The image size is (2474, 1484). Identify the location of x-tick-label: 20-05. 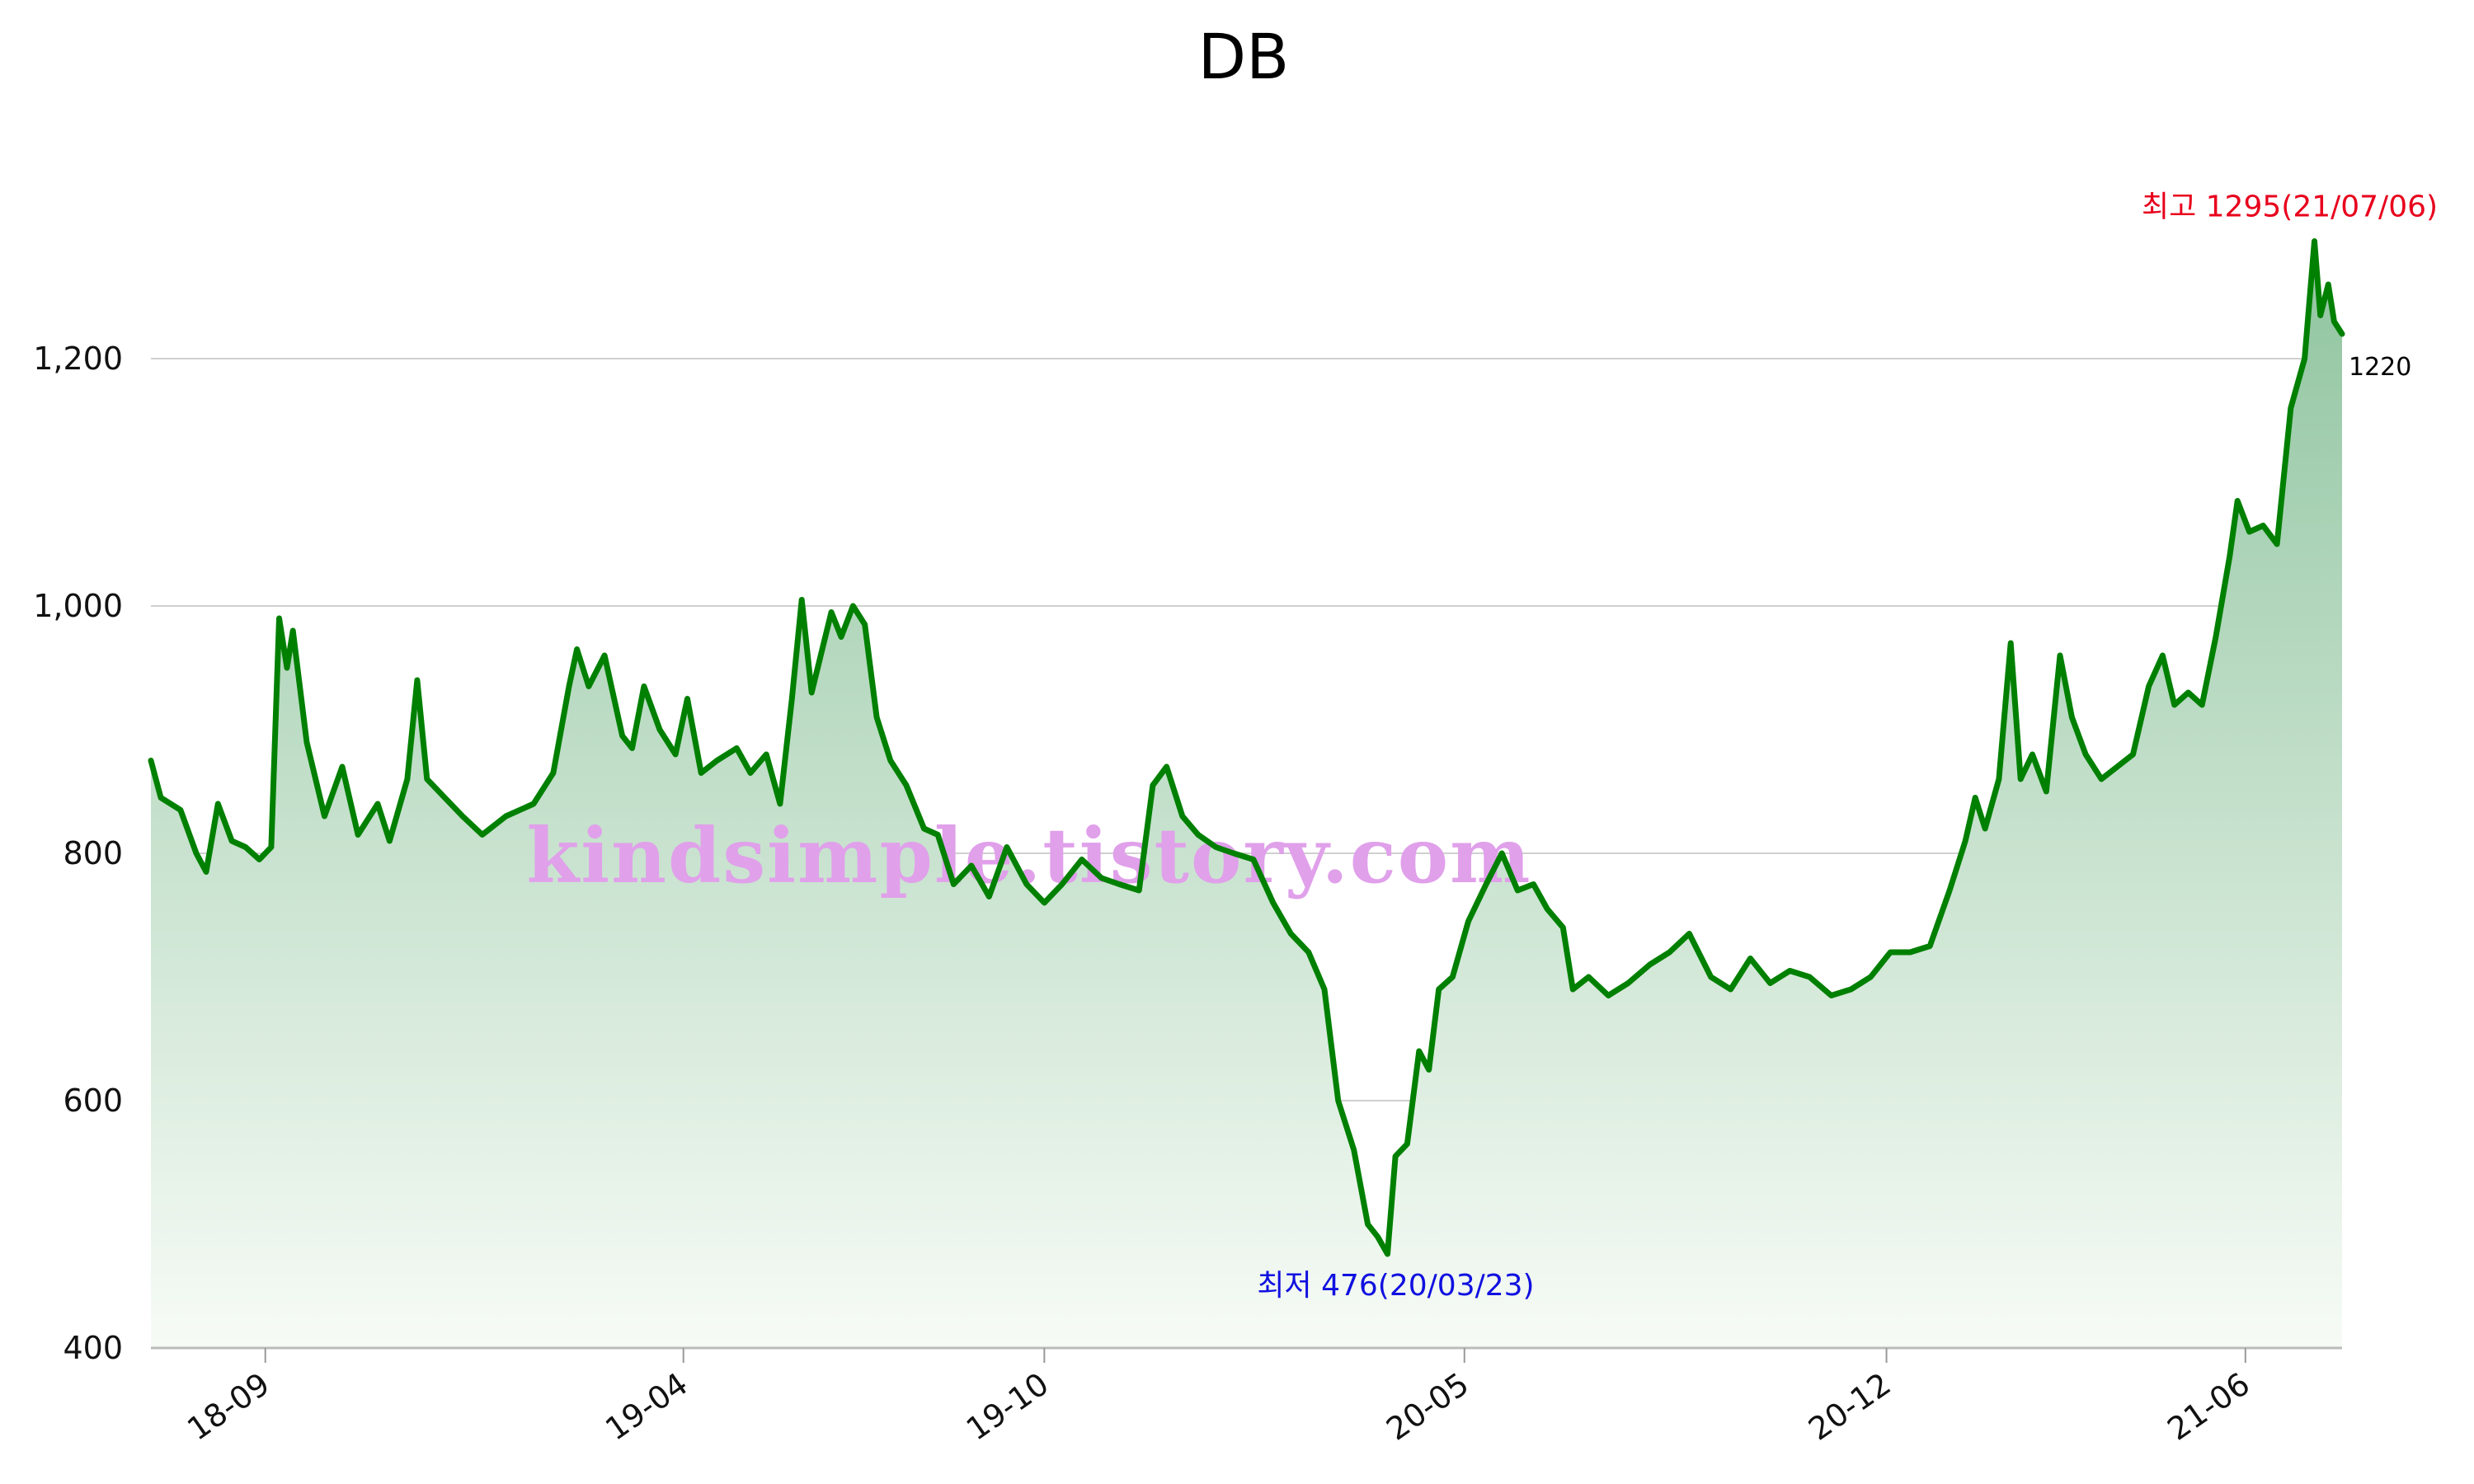
(1427, 1406).